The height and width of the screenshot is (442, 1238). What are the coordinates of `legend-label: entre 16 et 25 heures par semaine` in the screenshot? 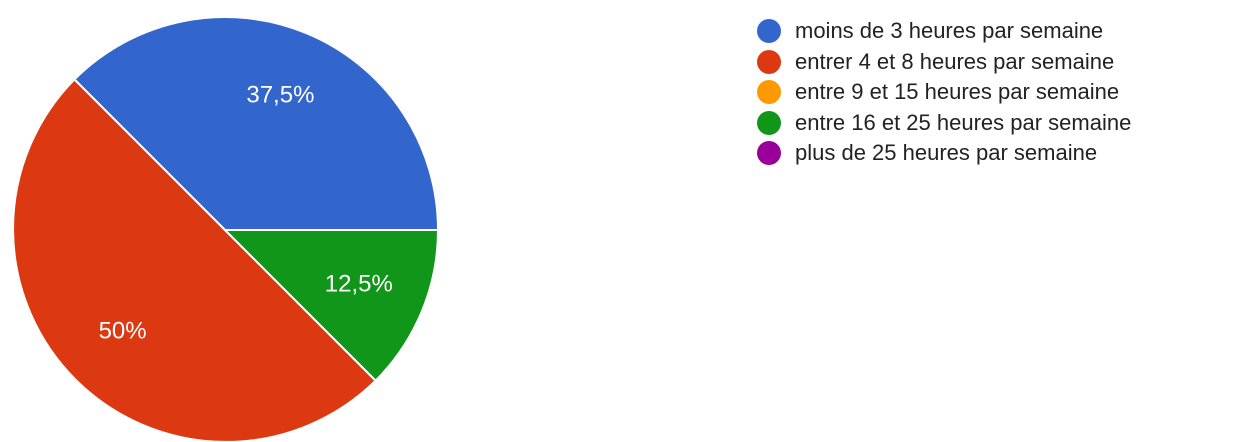 It's located at (963, 122).